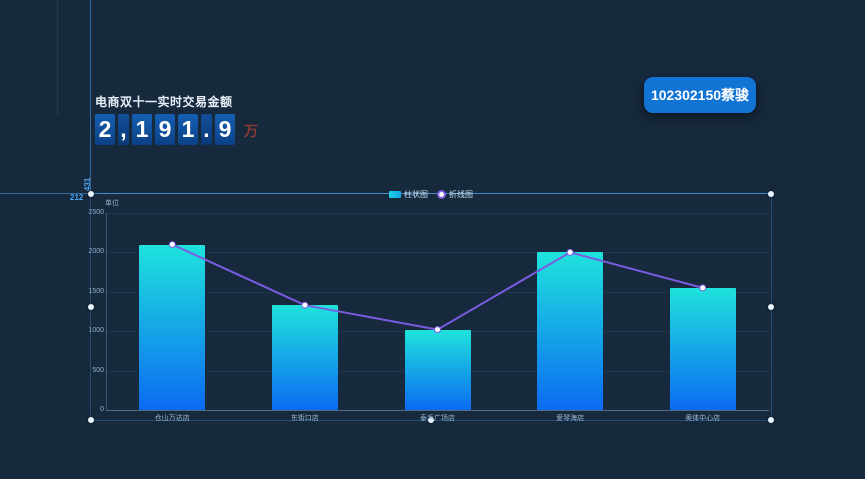 The image size is (865, 479). Describe the element at coordinates (57, 58) in the screenshot. I see `canvas-ruler-line` at that location.